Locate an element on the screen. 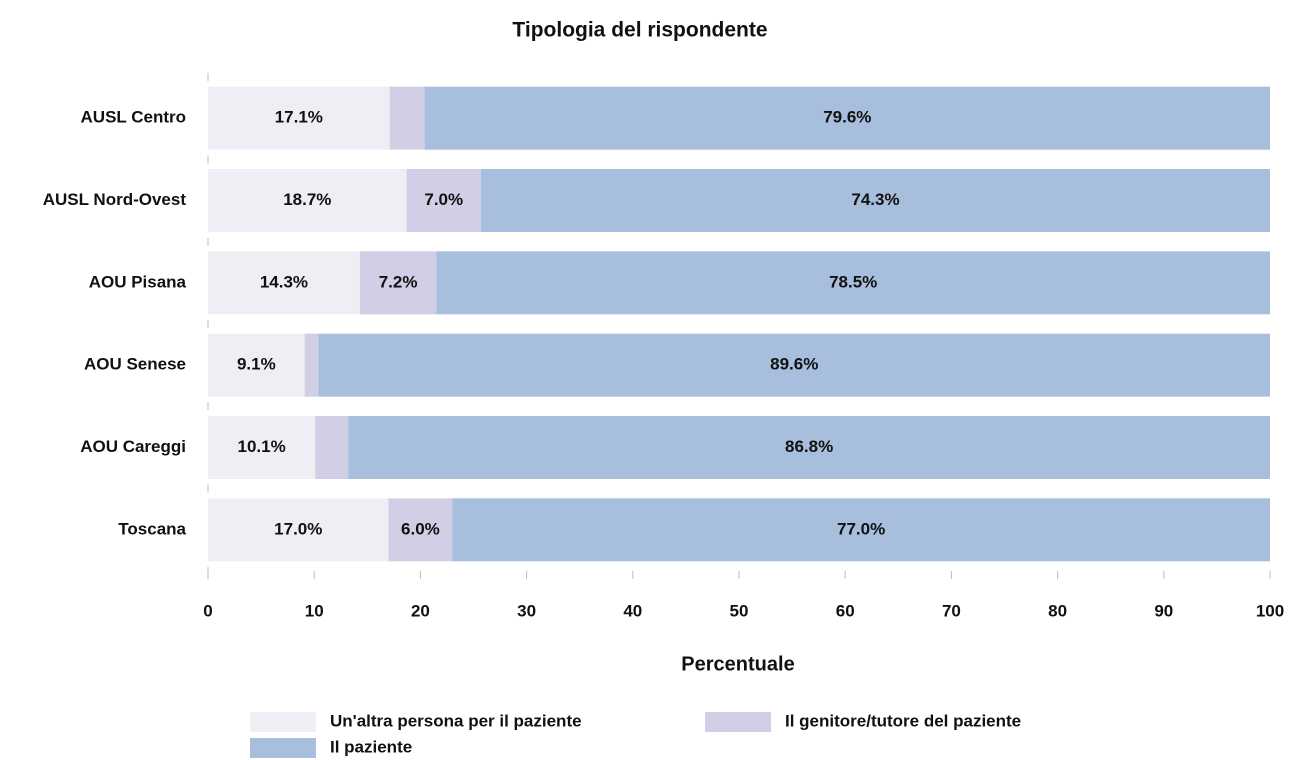 The height and width of the screenshot is (760, 1289). data-label: 86.8% is located at coordinates (809, 446).